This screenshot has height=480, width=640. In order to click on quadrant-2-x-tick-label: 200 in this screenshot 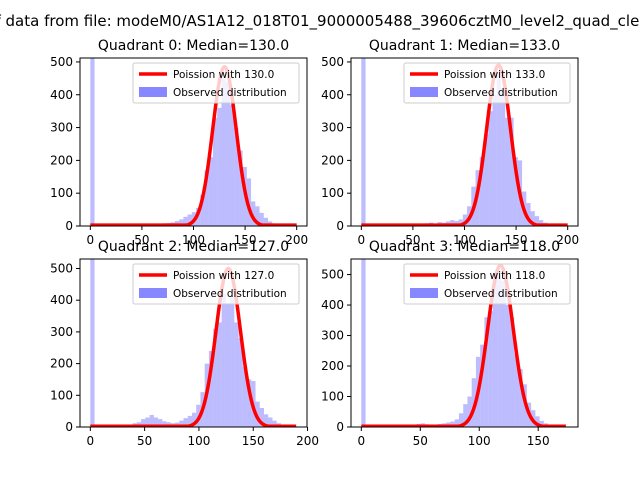, I will do `click(307, 441)`.